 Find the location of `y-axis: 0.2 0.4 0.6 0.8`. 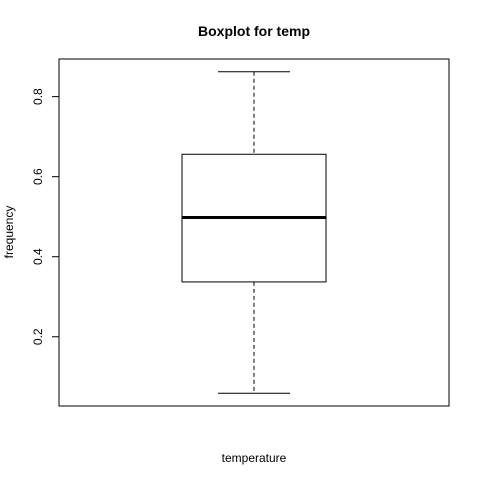

y-axis: 0.2 0.4 0.6 0.8 is located at coordinates (45, 216).